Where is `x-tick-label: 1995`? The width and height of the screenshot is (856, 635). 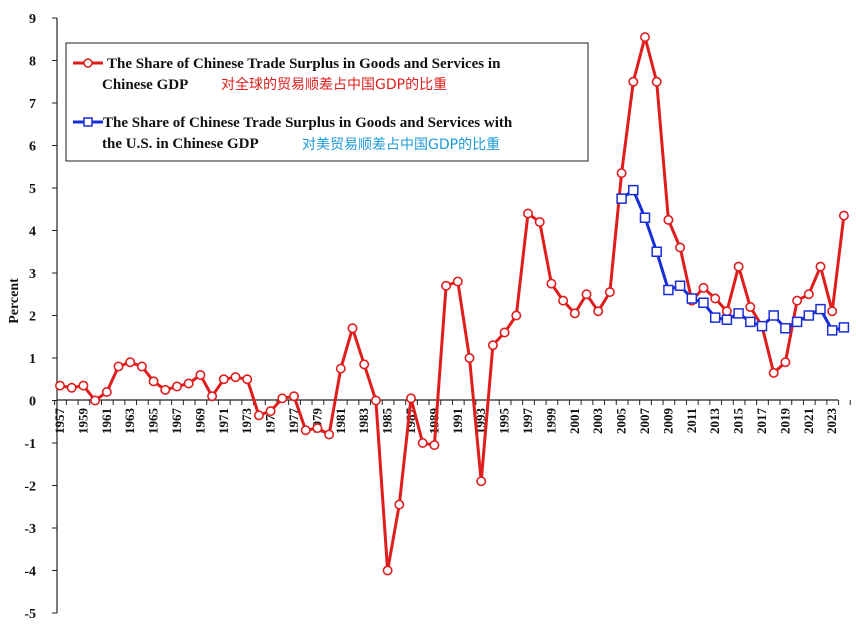
x-tick-label: 1995 is located at coordinates (504, 421).